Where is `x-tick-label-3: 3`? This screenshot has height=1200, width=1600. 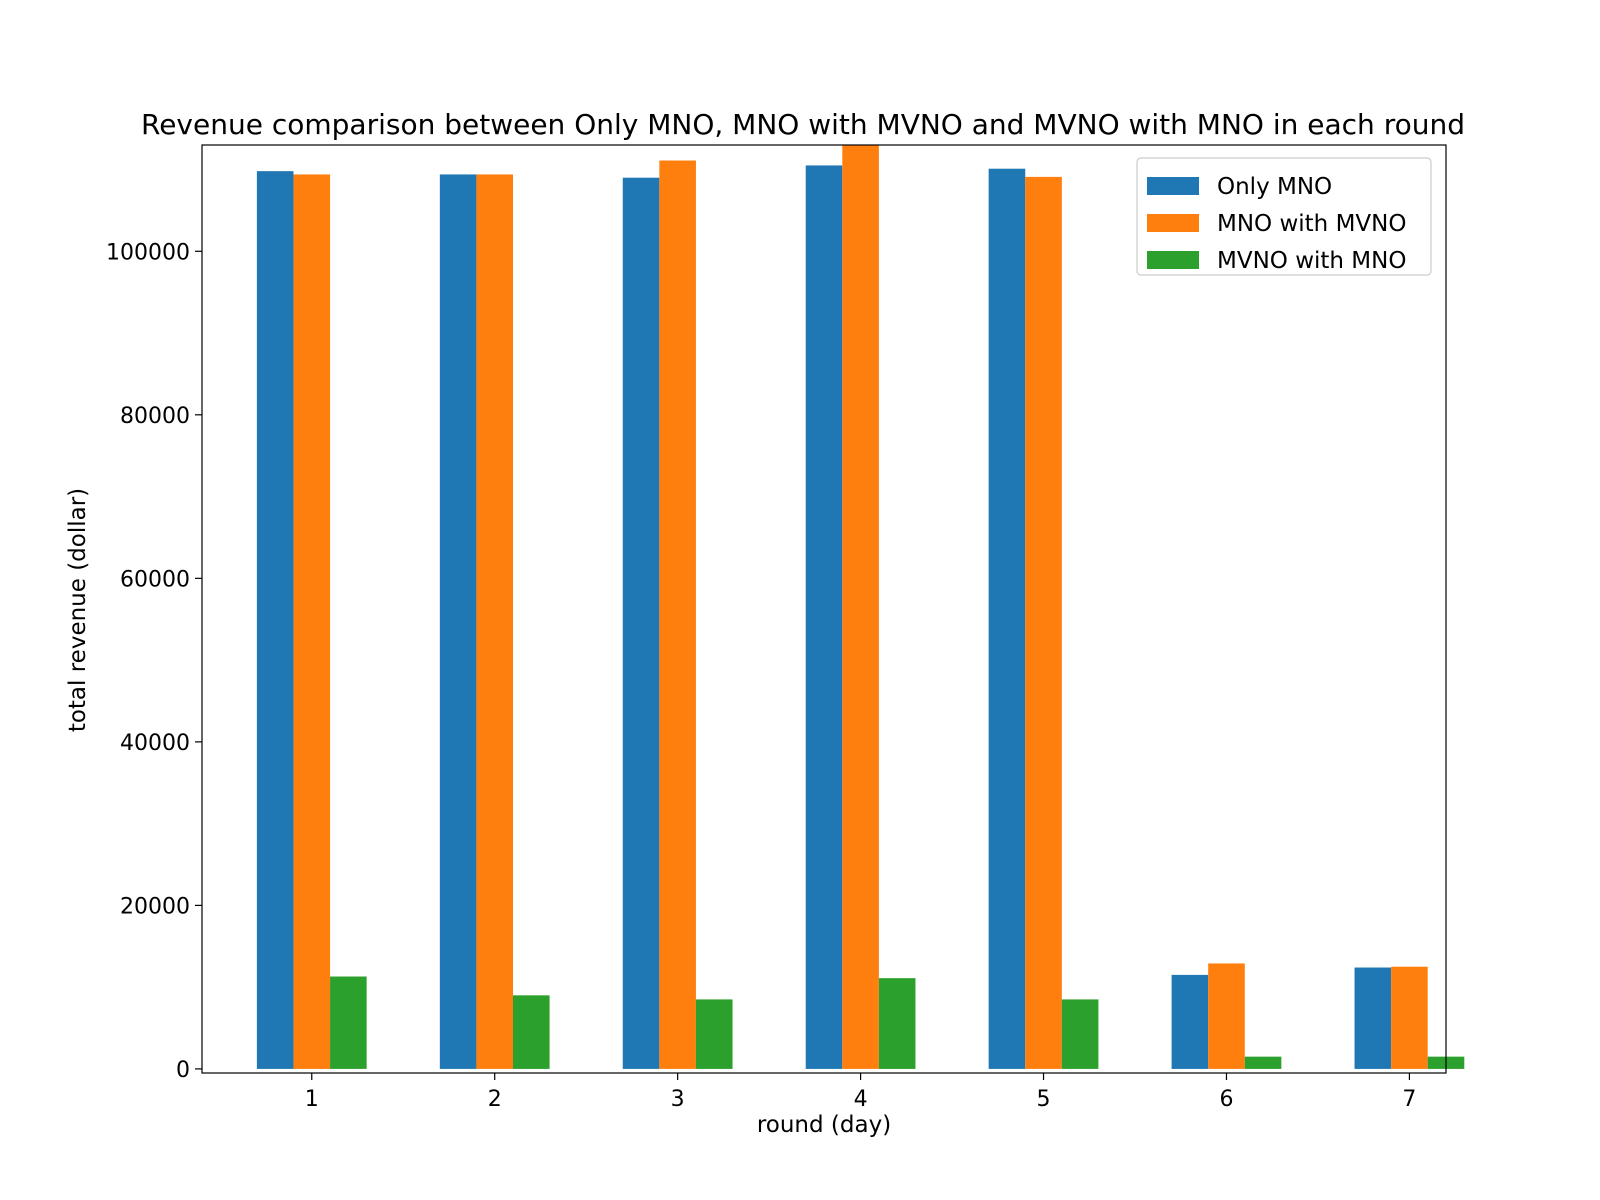 x-tick-label-3: 3 is located at coordinates (678, 1099).